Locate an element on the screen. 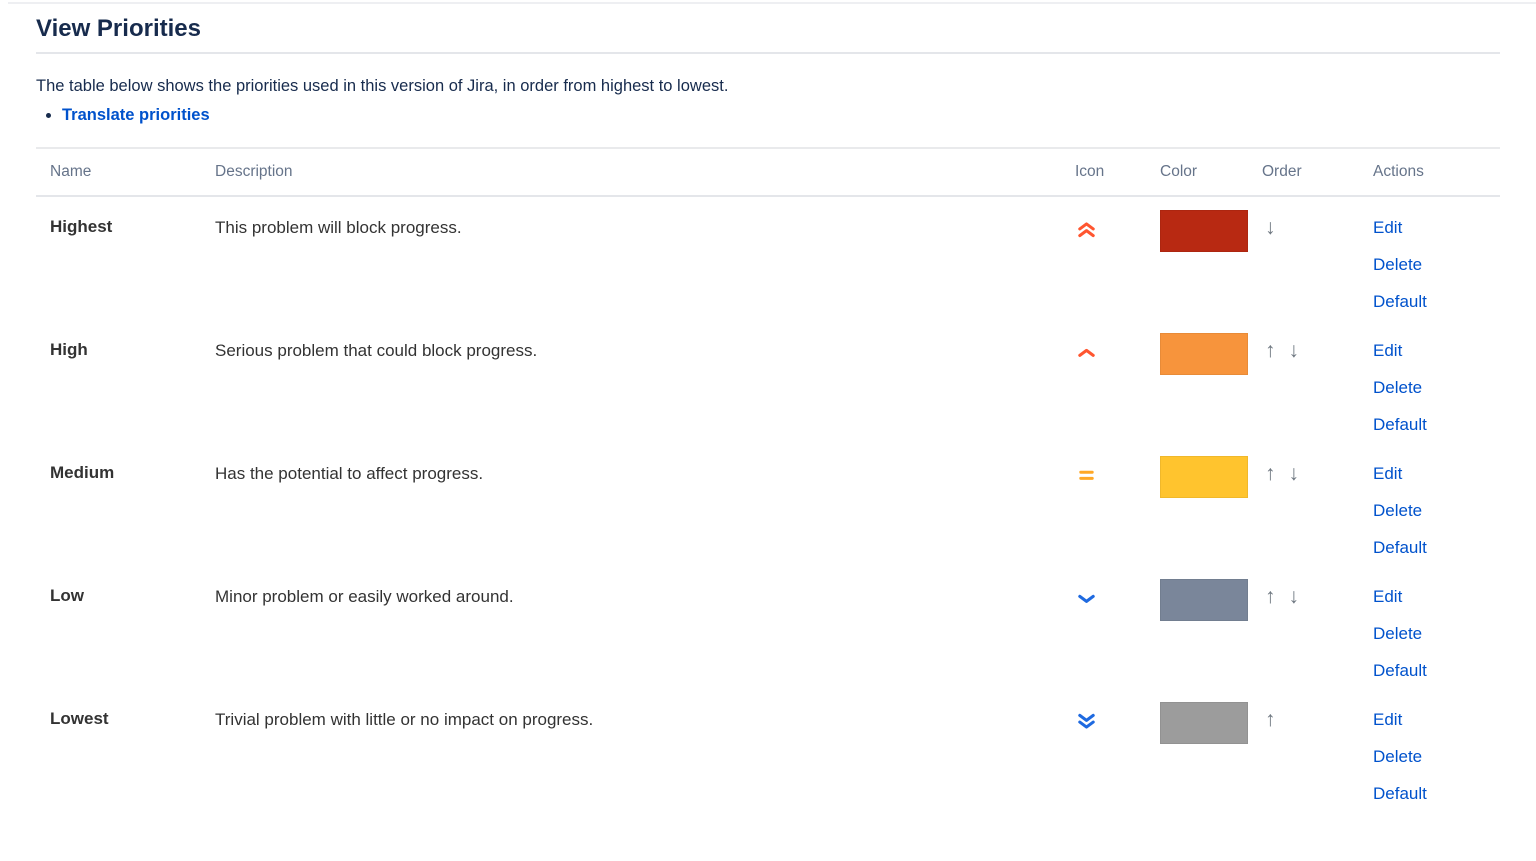 This screenshot has height=861, width=1536. priority-name: Lowest is located at coordinates (79, 718).